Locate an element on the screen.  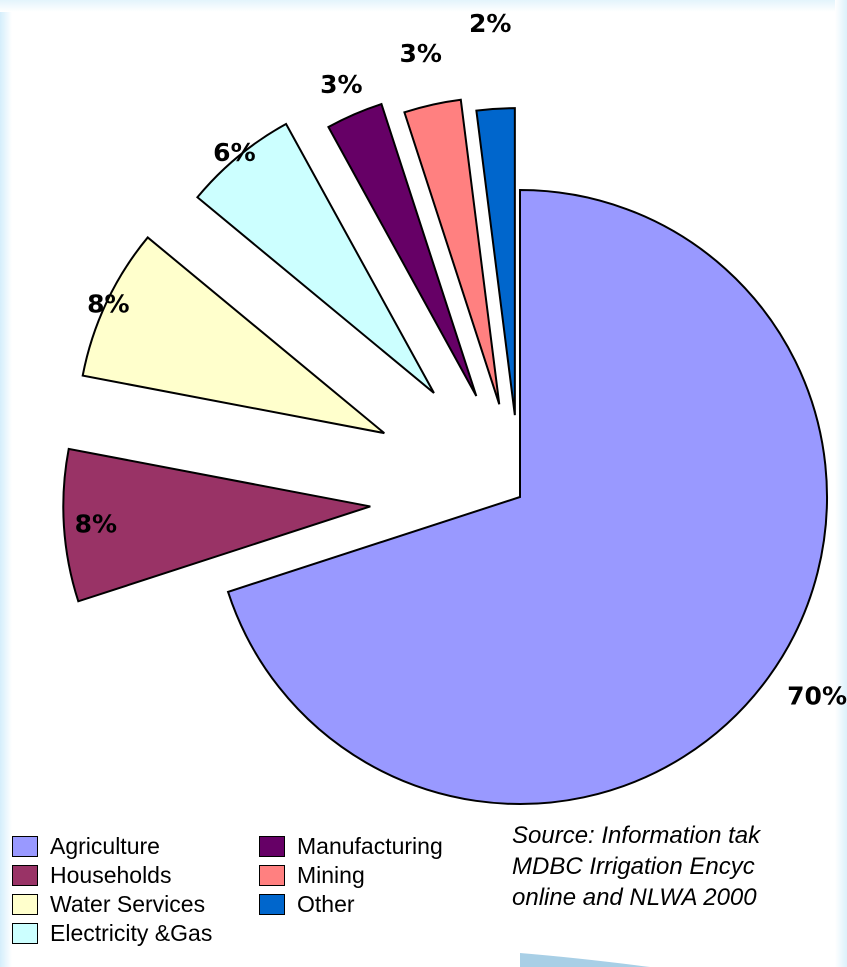
pie-slice-manufacturing is located at coordinates (402, 249).